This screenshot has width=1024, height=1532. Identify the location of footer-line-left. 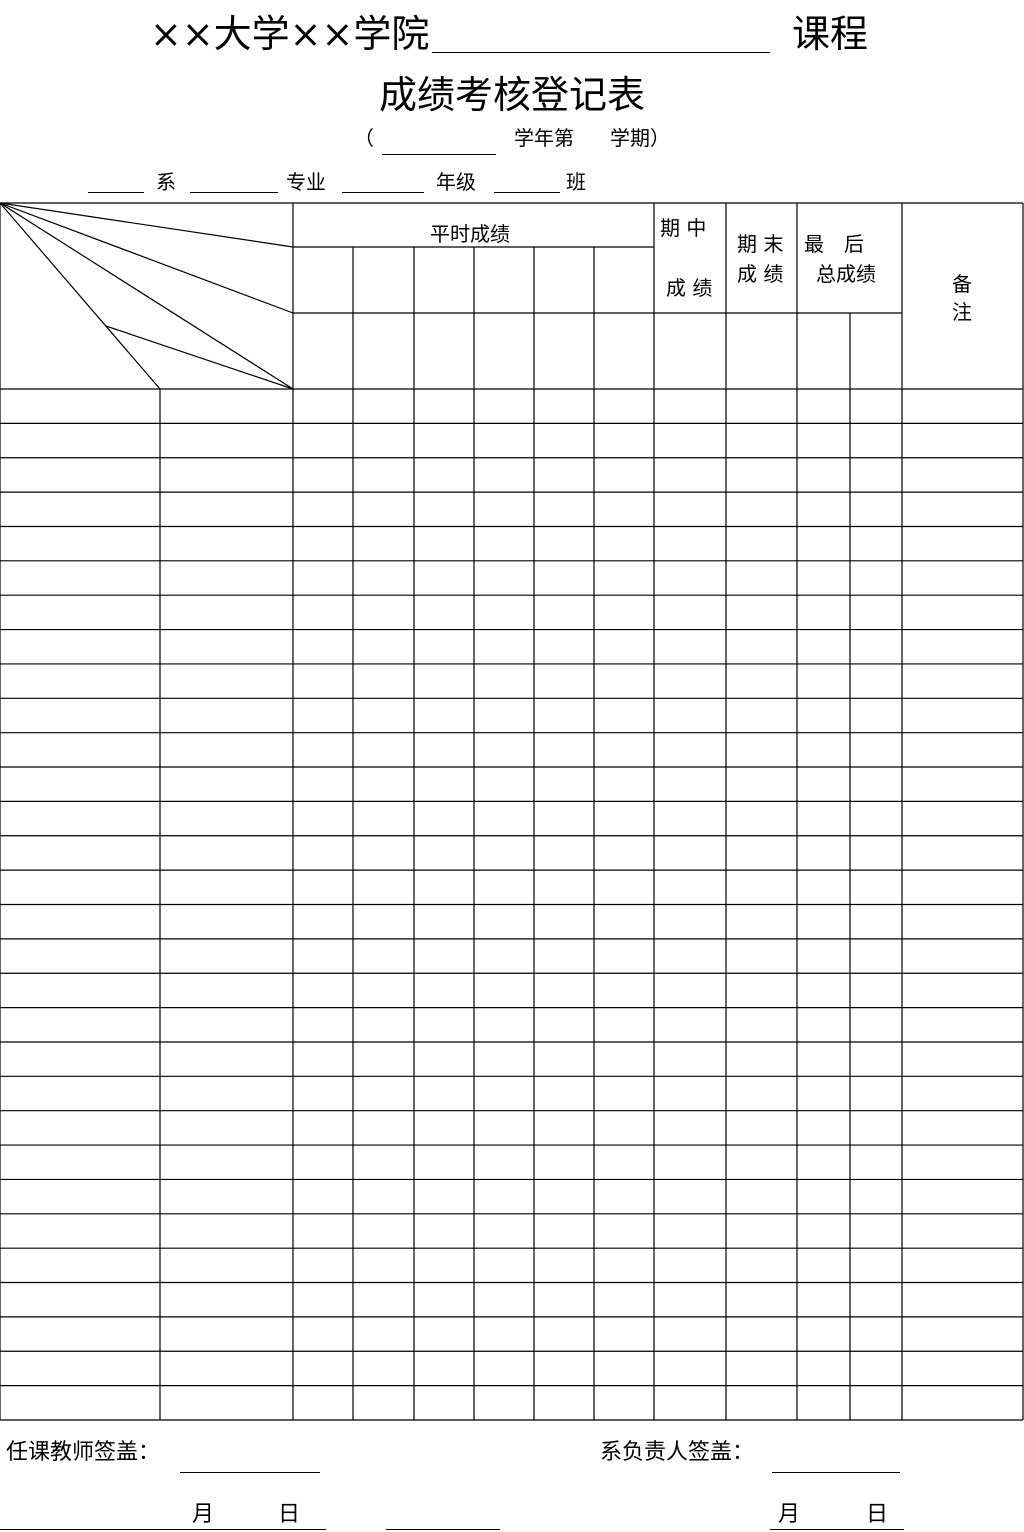
(163, 1529).